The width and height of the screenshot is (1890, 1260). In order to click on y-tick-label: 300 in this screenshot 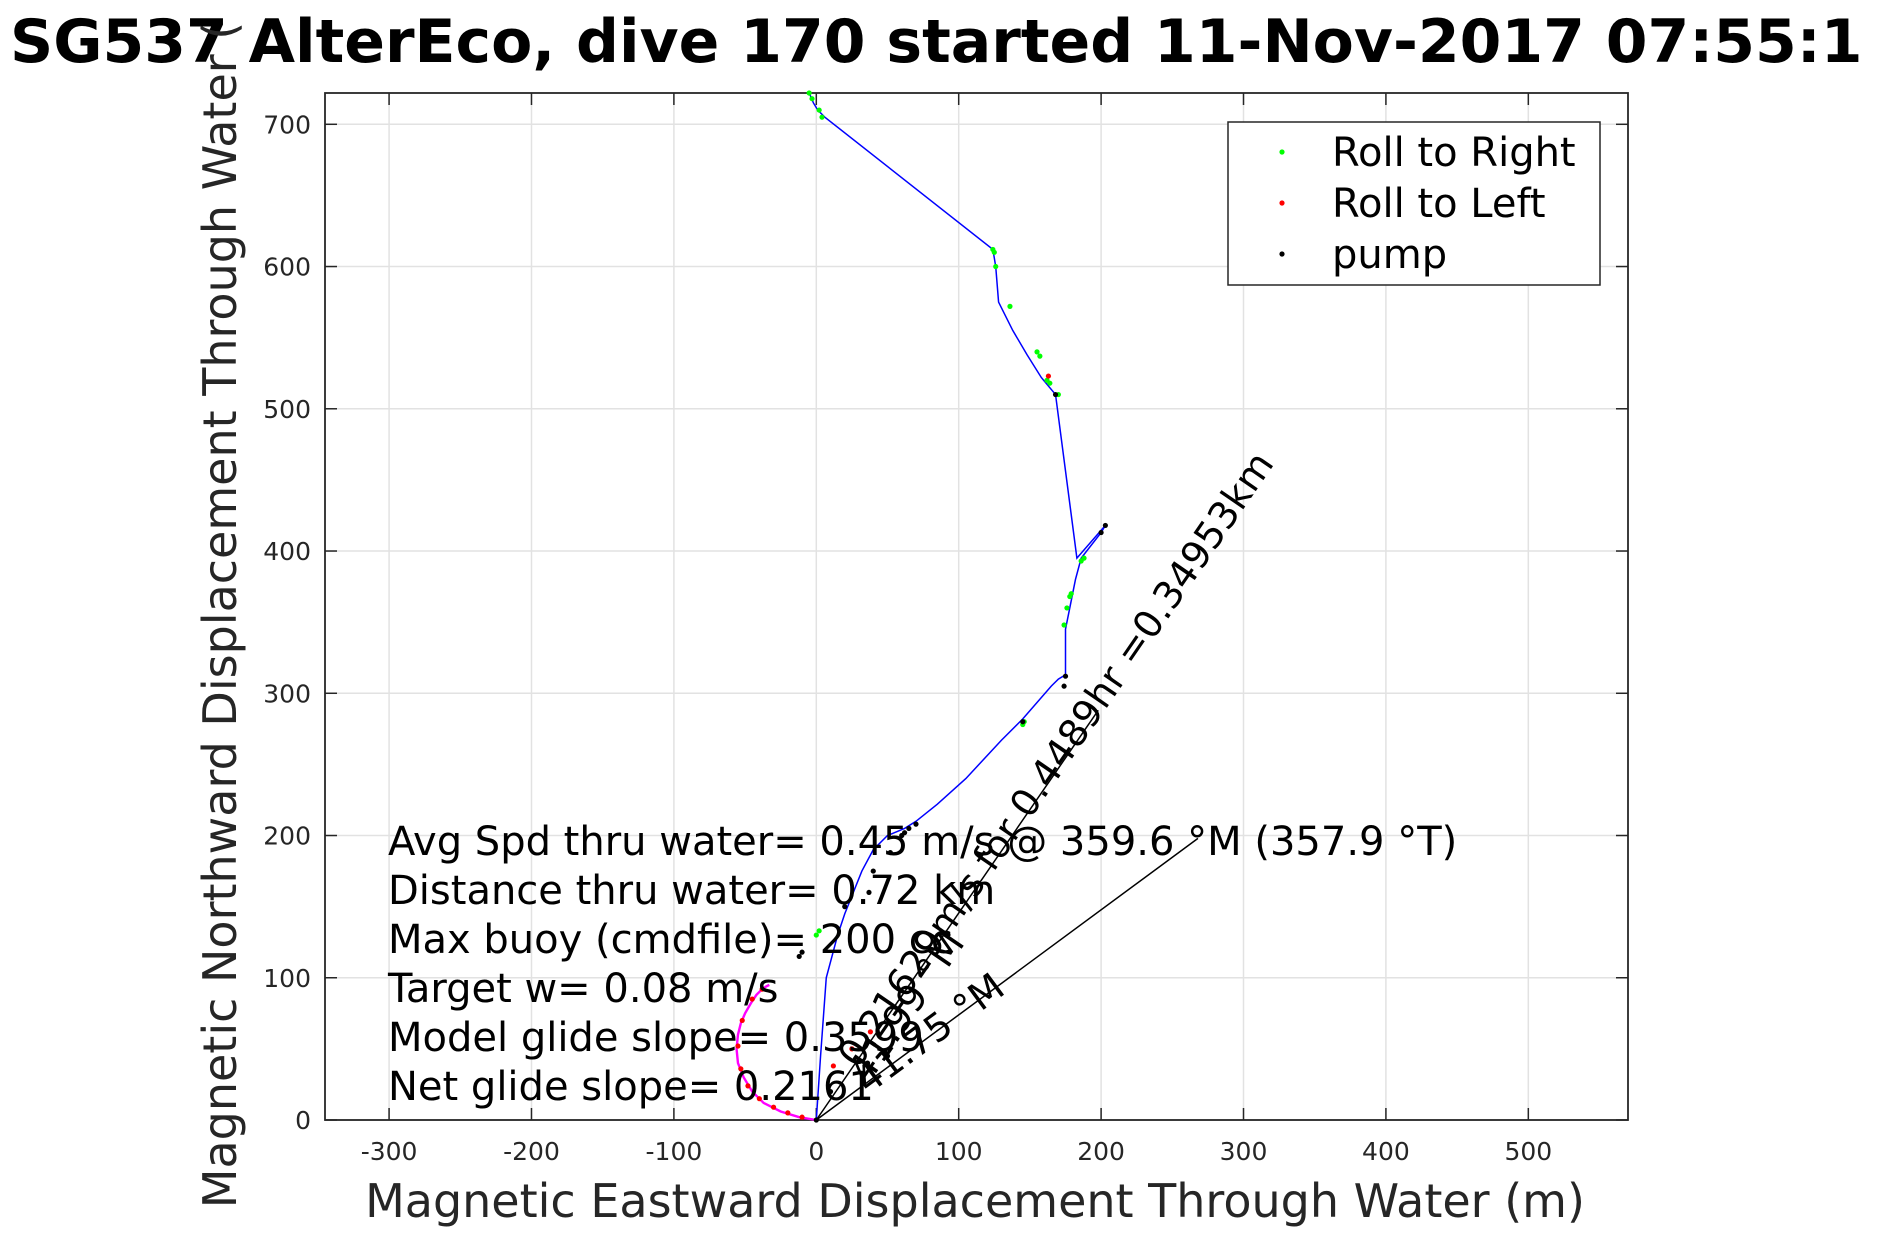, I will do `click(287, 693)`.